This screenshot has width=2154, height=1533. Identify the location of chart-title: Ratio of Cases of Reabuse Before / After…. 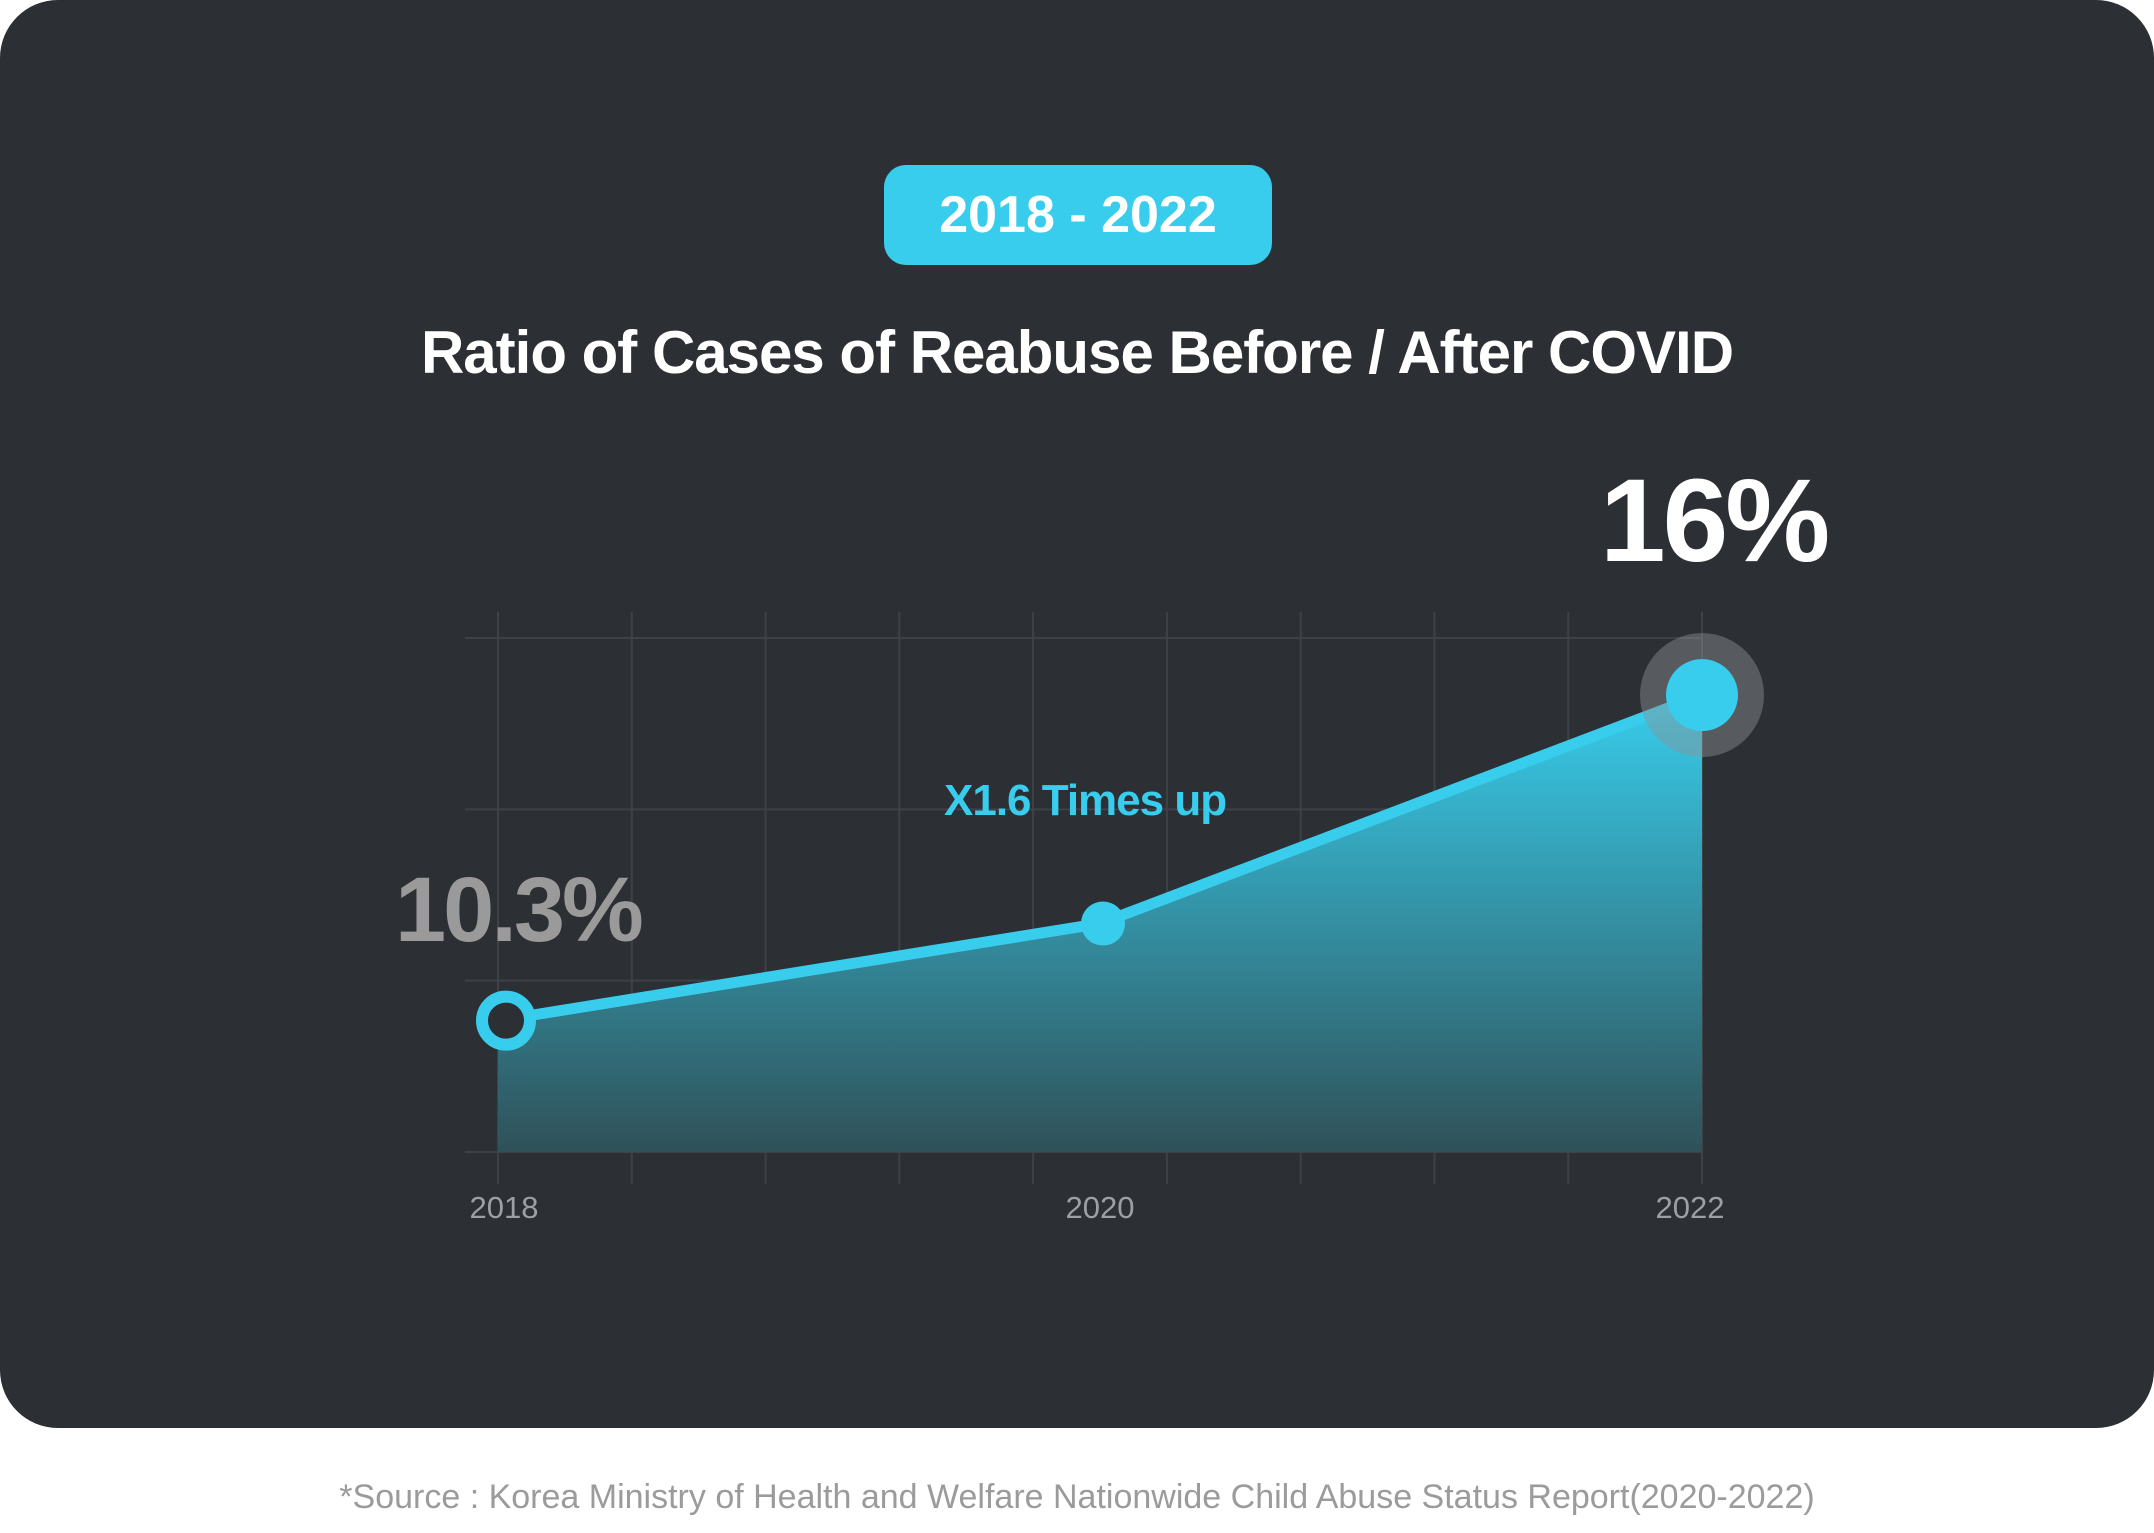
(1077, 352).